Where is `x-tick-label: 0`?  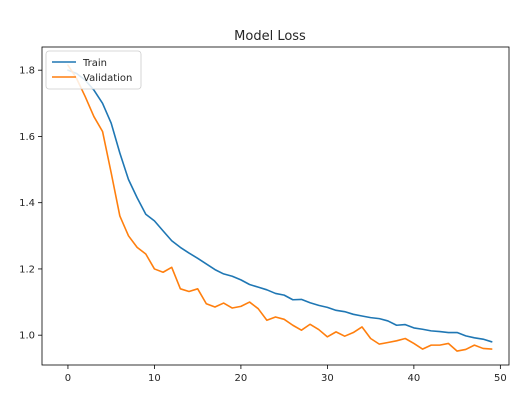
x-tick-label: 0 is located at coordinates (68, 378).